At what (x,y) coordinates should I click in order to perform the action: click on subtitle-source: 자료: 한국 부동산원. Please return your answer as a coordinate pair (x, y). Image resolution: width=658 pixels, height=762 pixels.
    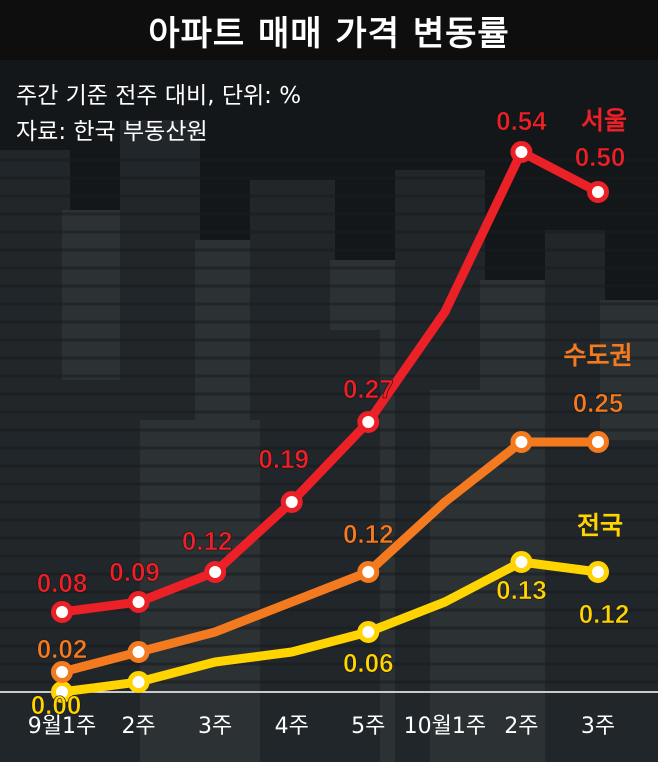
    Looking at the image, I should click on (112, 132).